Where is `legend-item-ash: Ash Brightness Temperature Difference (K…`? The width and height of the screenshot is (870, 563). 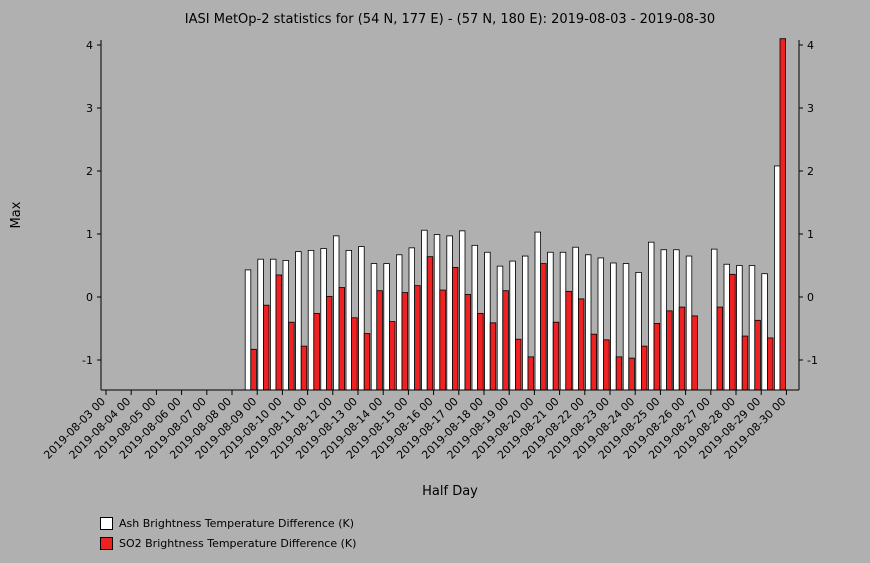 legend-item-ash: Ash Brightness Temperature Difference (K… is located at coordinates (228, 523).